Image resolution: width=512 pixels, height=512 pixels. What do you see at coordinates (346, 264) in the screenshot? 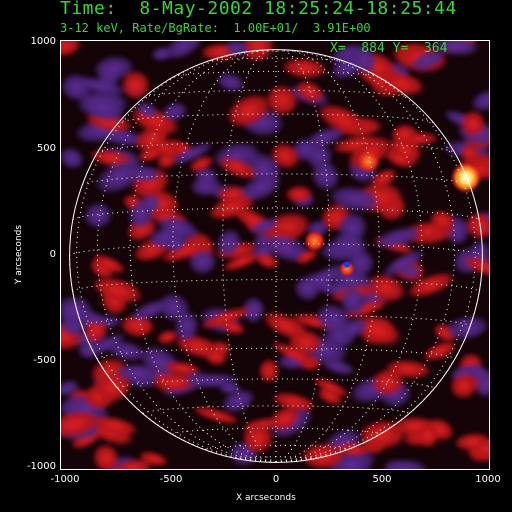
I see `marker-dot` at bounding box center [346, 264].